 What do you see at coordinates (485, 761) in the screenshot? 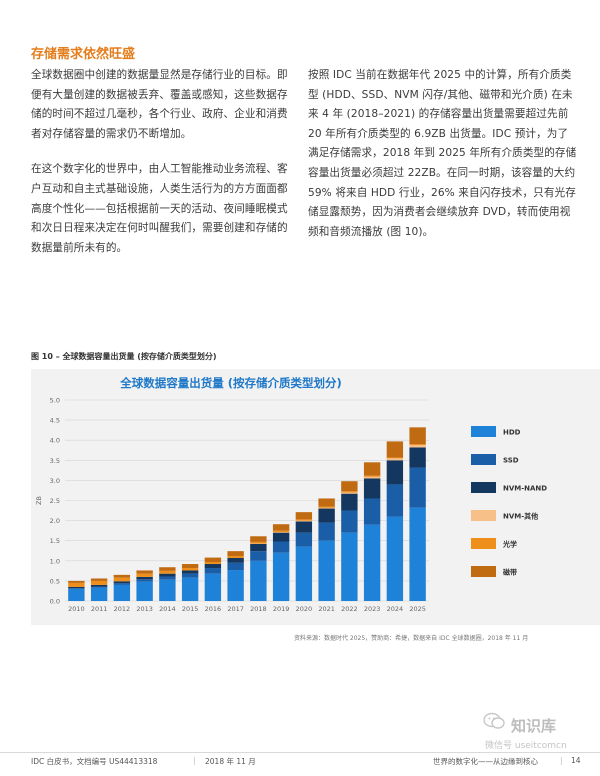
I see `footer-title: 世界的数字化——从边缘到核心` at bounding box center [485, 761].